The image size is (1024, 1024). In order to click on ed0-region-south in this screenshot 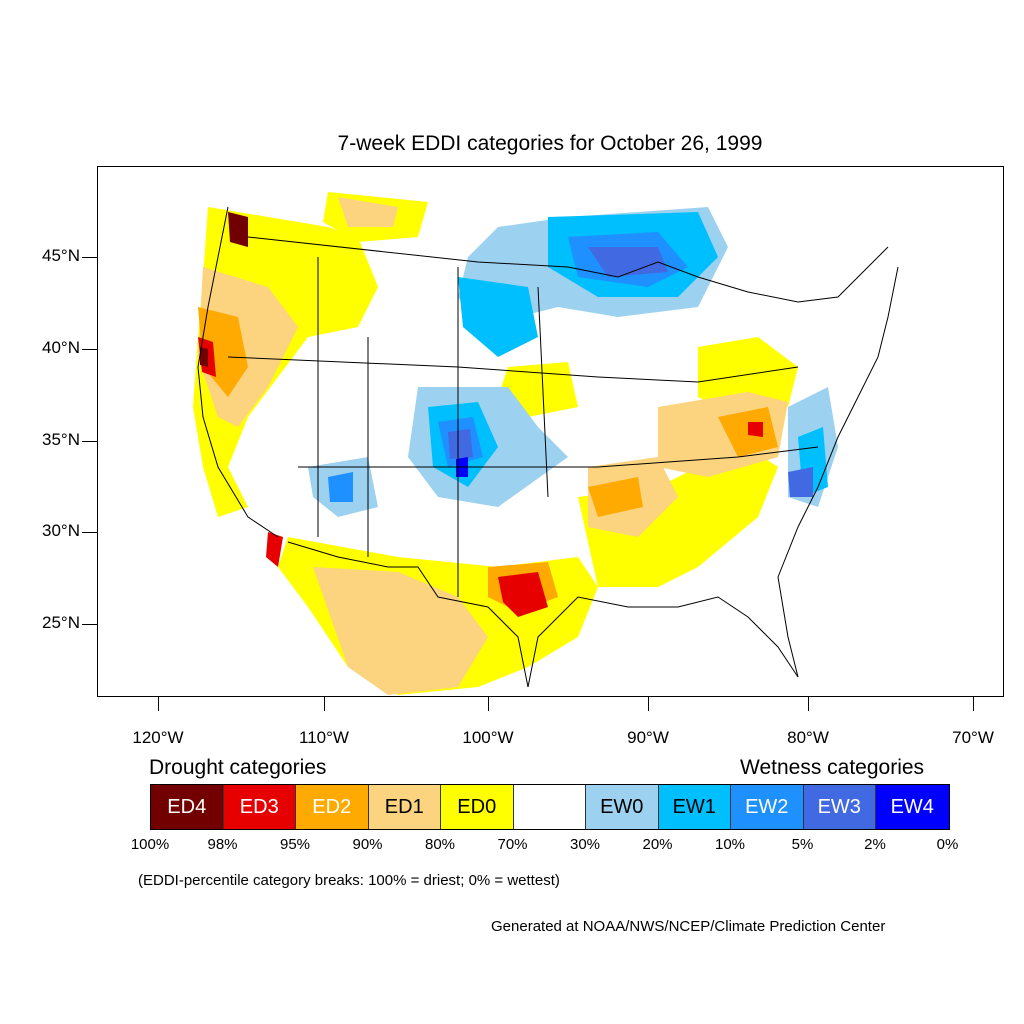, I will do `click(678, 517)`.